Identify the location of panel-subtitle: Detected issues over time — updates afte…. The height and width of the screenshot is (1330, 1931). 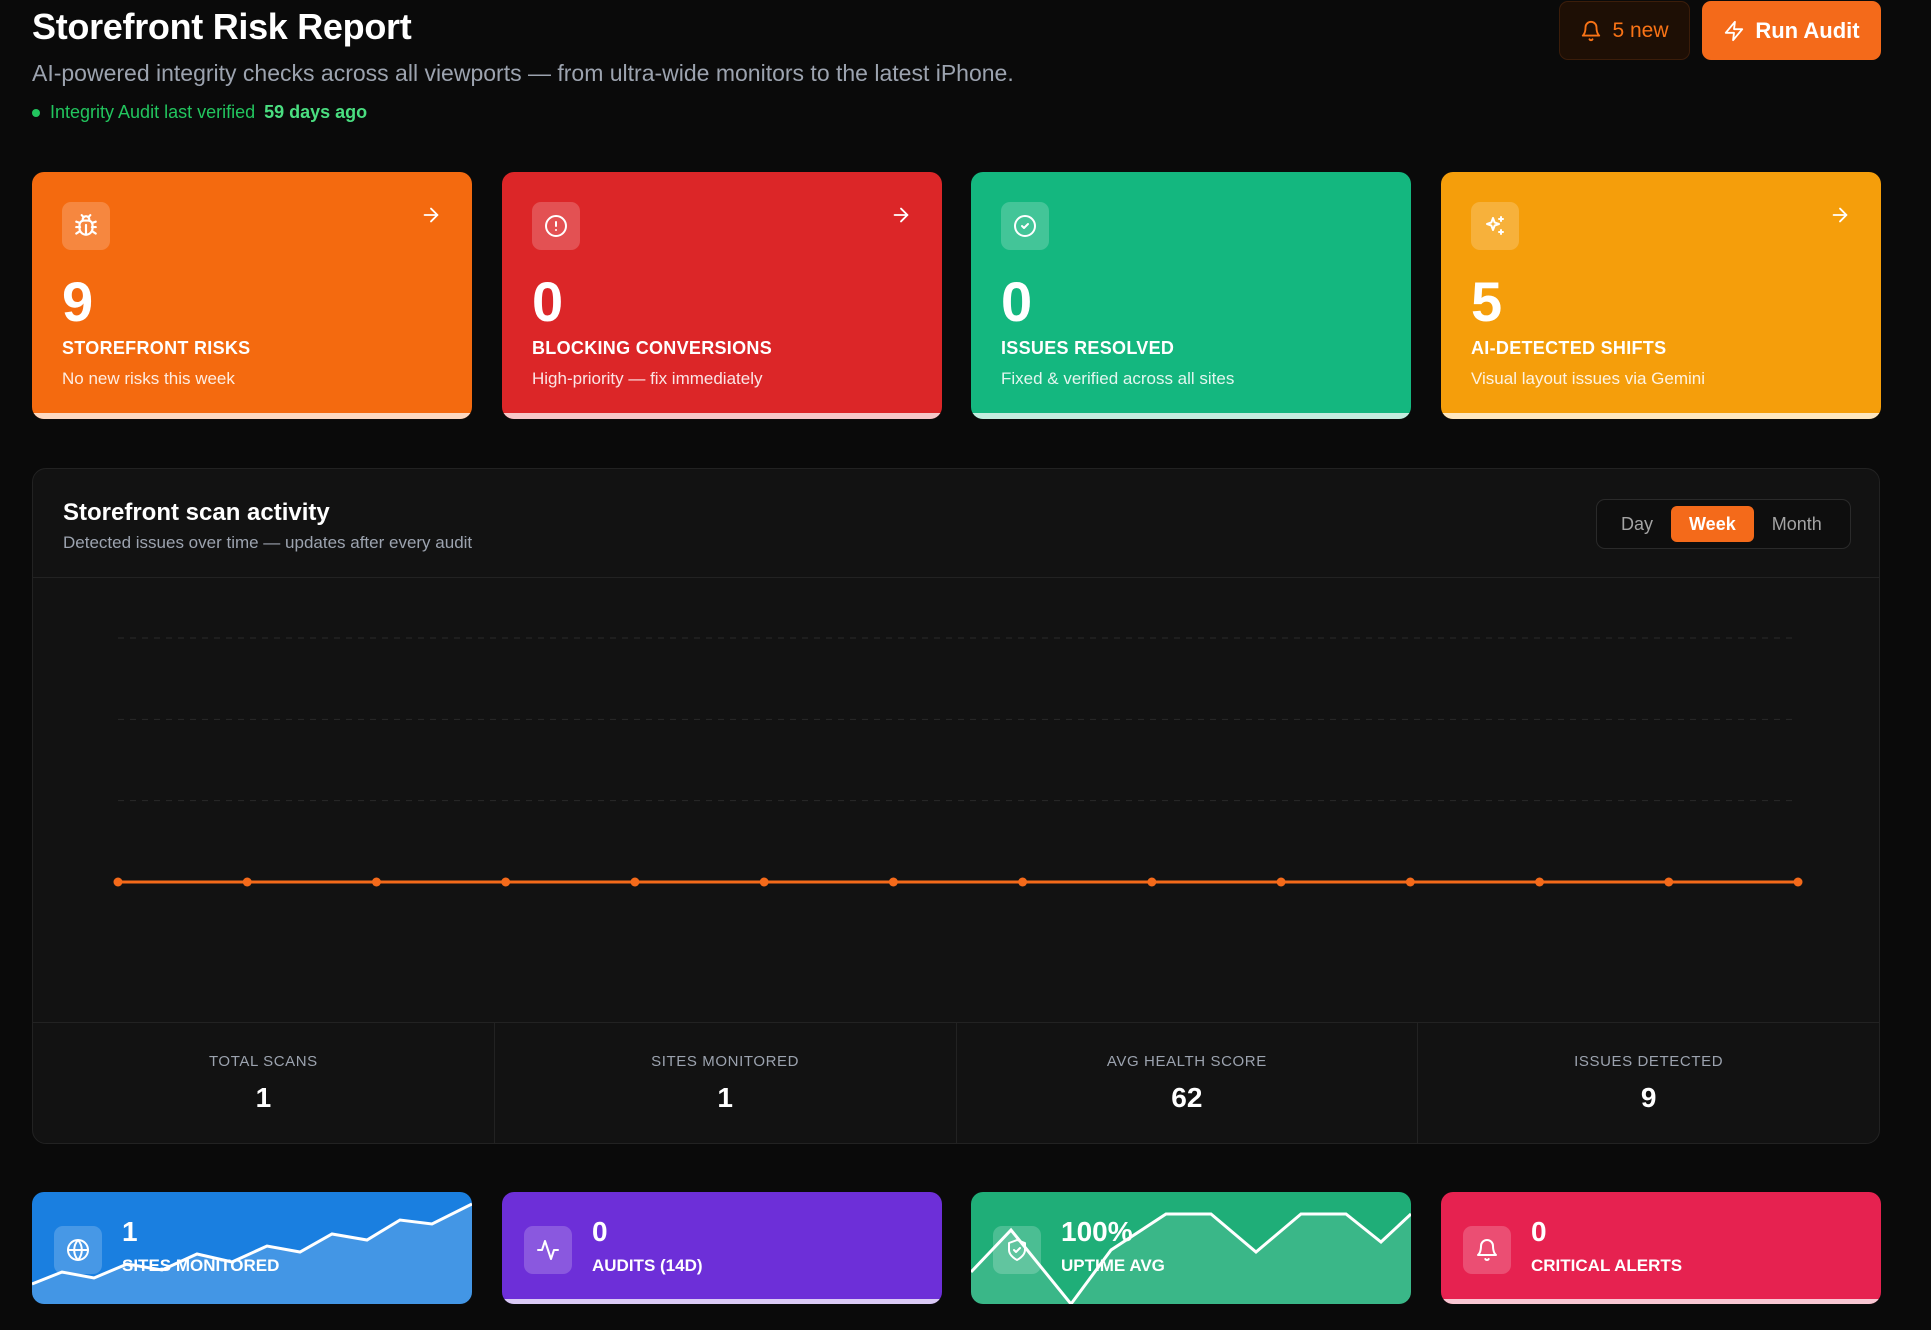
(268, 542).